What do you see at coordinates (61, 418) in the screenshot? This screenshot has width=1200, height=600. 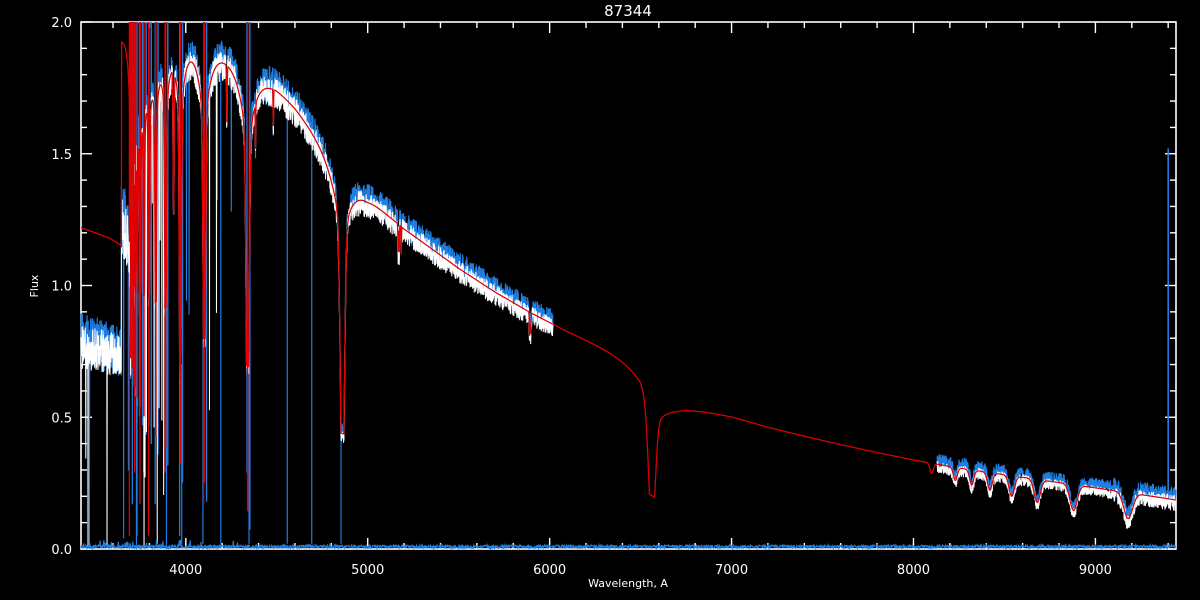 I see `y-tick-label: 0.5` at bounding box center [61, 418].